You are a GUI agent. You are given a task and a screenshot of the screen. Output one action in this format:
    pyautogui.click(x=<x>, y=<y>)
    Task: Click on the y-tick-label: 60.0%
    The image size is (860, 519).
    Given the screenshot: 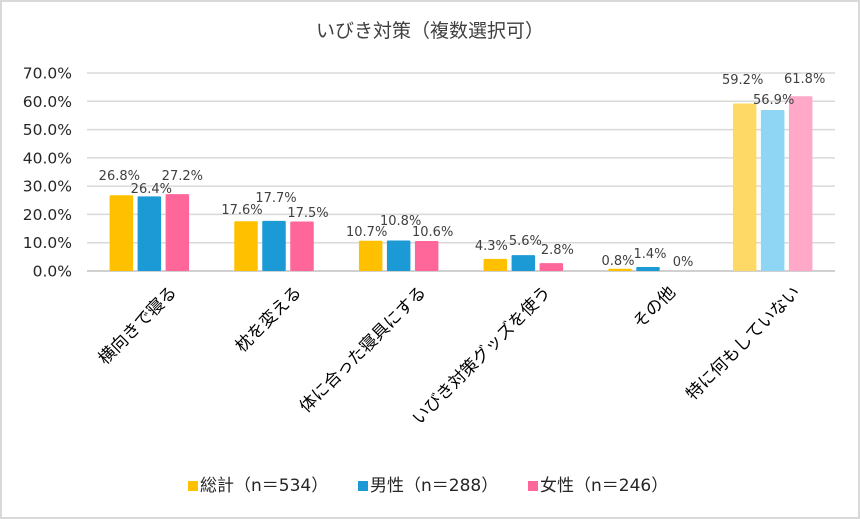 What is the action you would take?
    pyautogui.click(x=47, y=102)
    